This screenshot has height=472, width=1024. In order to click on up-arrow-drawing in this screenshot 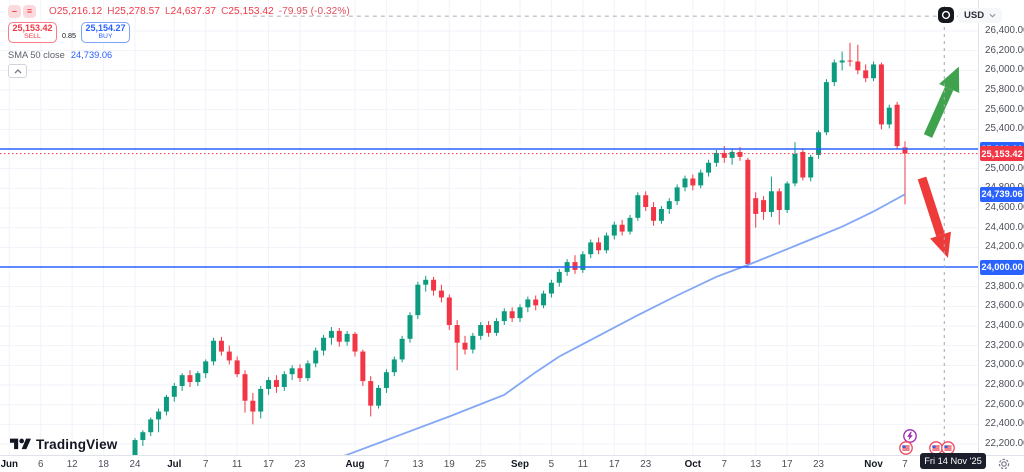, I will do `click(943, 101)`.